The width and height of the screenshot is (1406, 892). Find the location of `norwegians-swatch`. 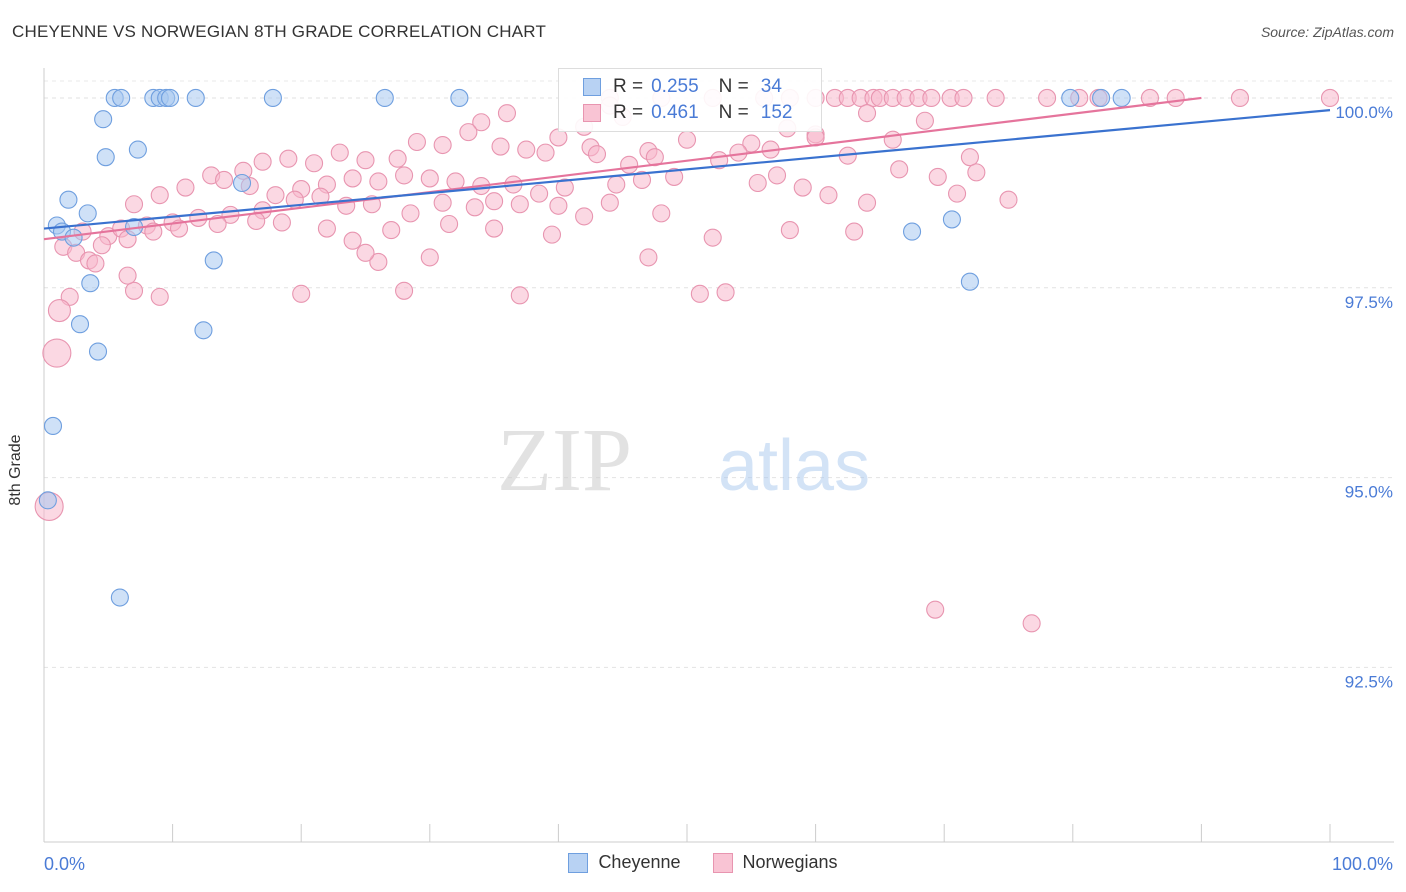

norwegians-swatch is located at coordinates (592, 113).